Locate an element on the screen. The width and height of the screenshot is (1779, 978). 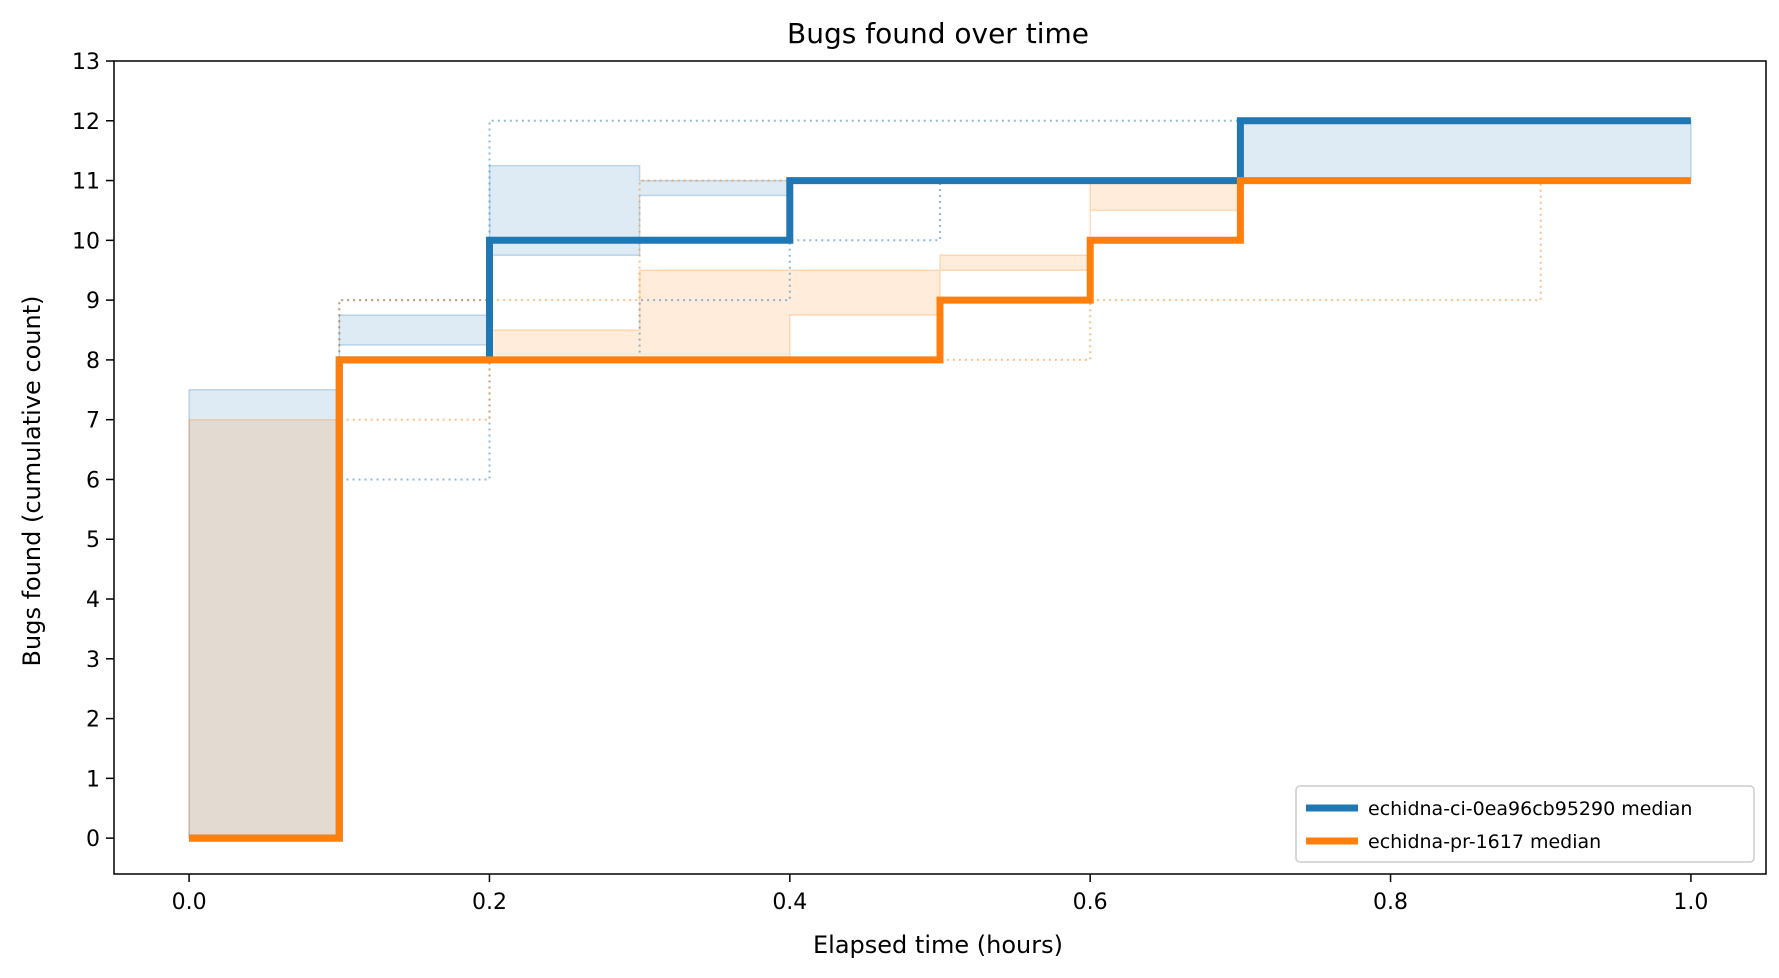
y-tick-label: 4 is located at coordinates (93, 600).